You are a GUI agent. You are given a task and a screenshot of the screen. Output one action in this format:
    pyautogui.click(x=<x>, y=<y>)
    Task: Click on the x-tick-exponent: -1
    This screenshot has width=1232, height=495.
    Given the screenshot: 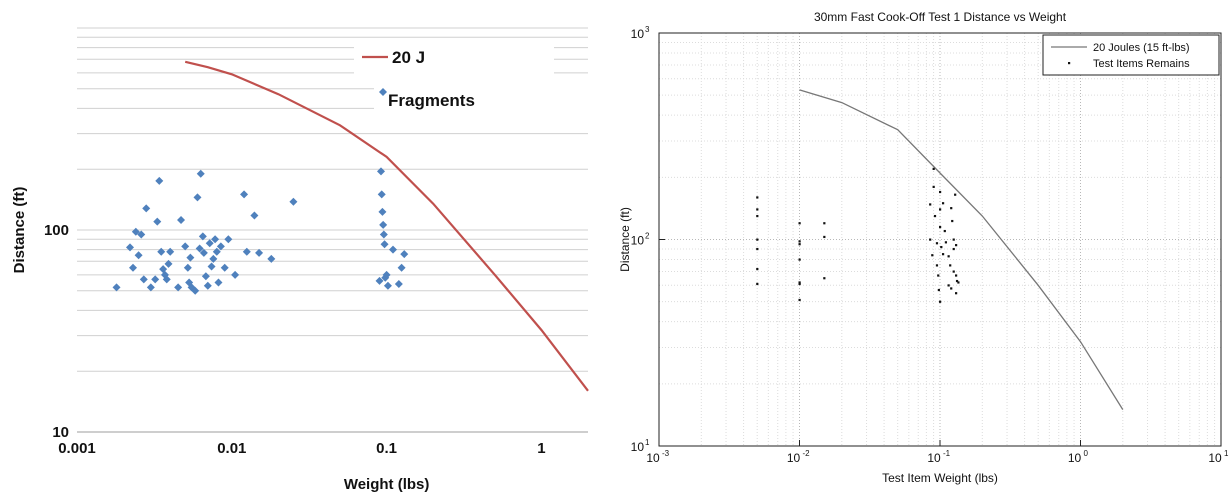 What is the action you would take?
    pyautogui.click(x=947, y=453)
    